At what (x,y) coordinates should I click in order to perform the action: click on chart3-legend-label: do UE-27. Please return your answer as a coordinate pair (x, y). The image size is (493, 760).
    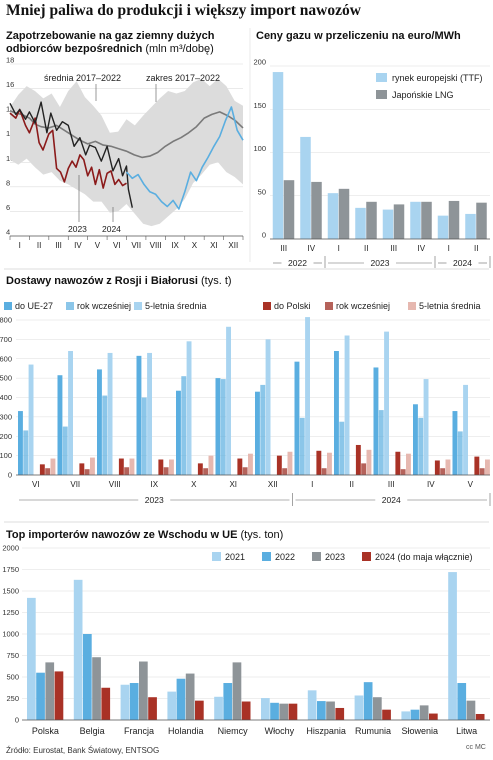
    Looking at the image, I should click on (34, 306).